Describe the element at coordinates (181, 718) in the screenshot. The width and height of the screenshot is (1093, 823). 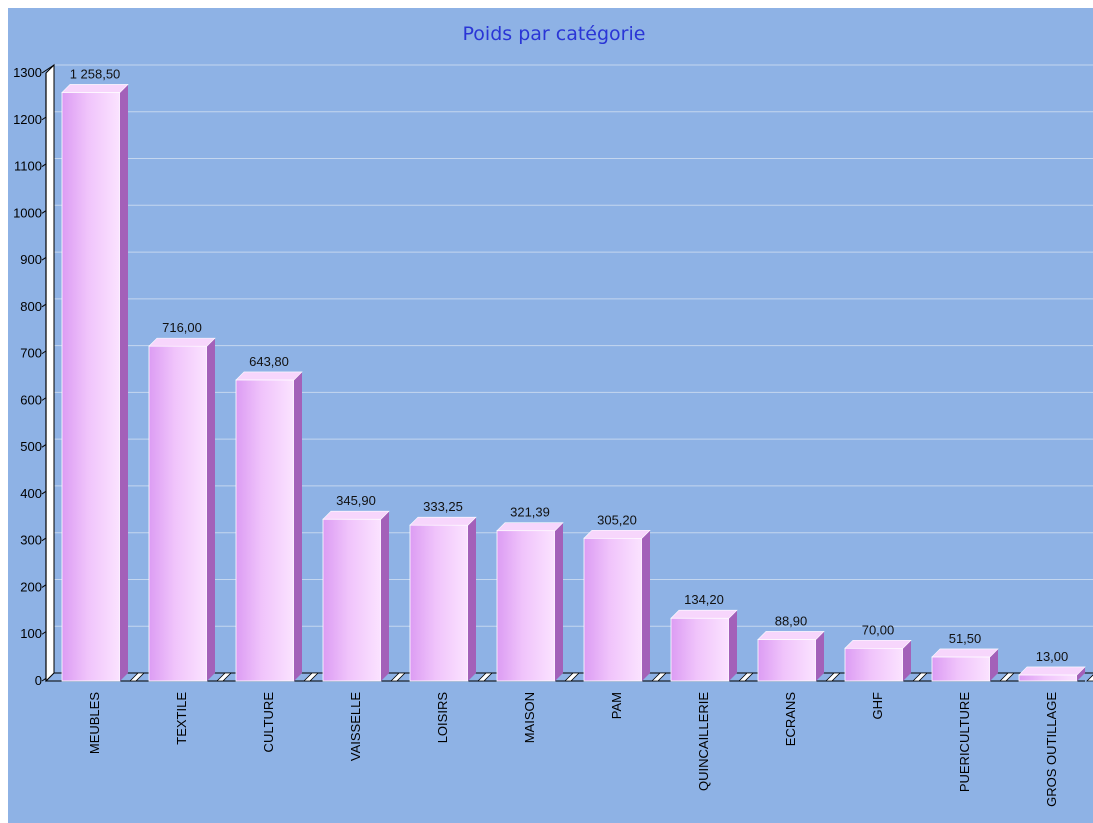
I see `x-tick-label: TEXTILE` at that location.